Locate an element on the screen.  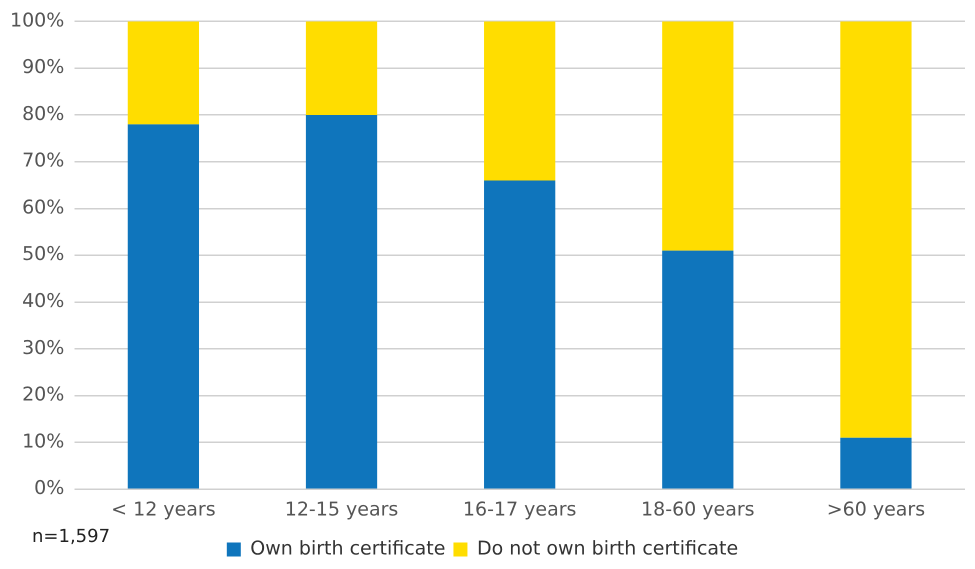
y-tick-label: 60% is located at coordinates (43, 207).